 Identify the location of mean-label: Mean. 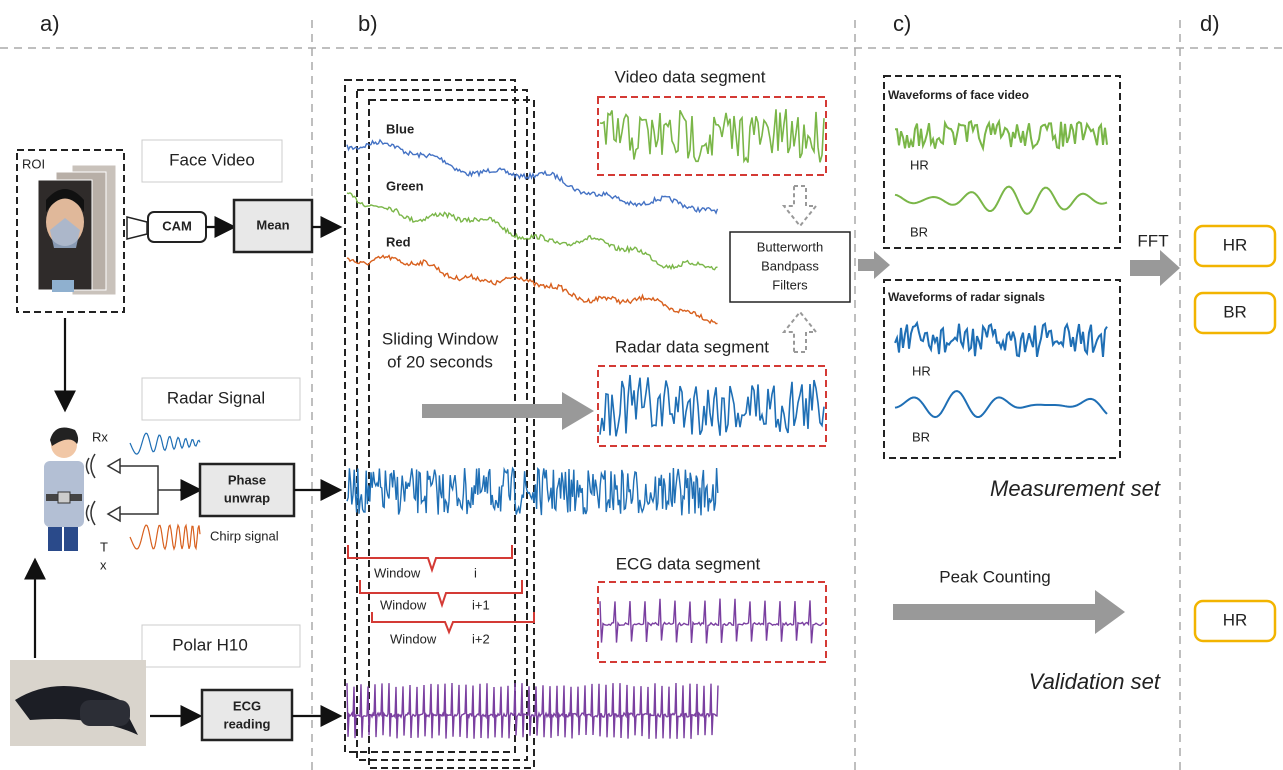
(272, 224).